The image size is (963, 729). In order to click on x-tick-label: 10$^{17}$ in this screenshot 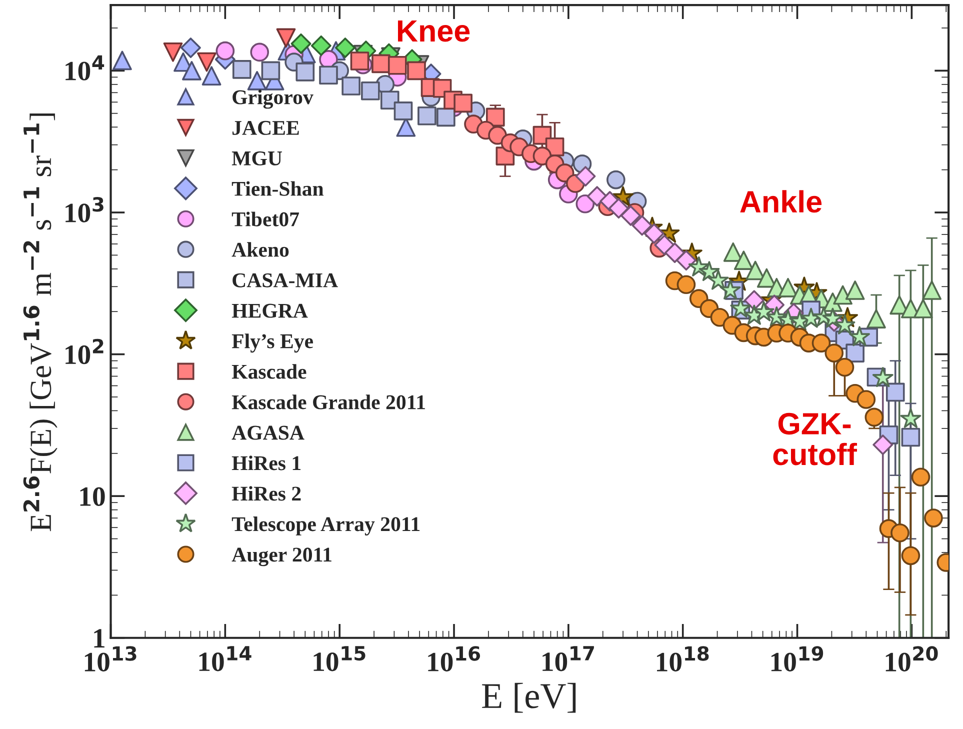, I will do `click(568, 659)`.